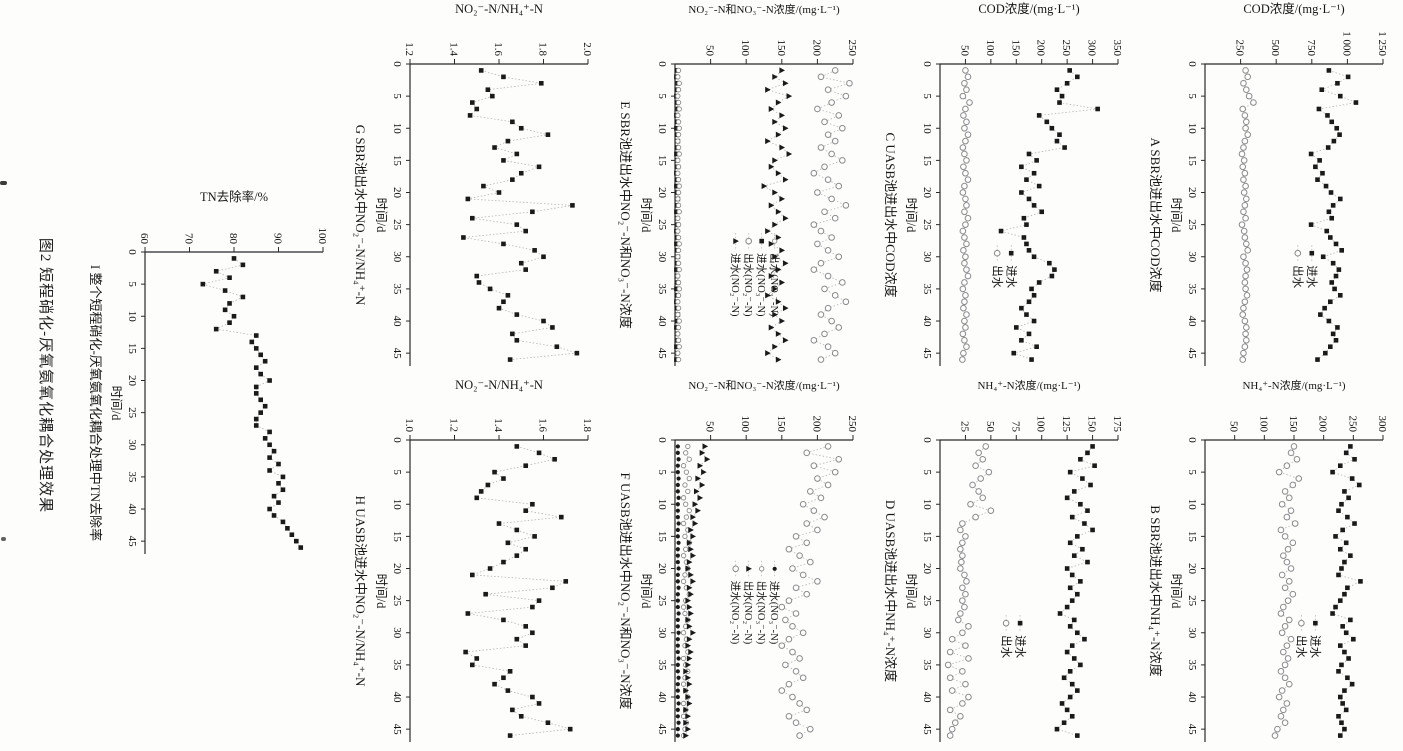 Image resolution: width=1403 pixels, height=751 pixels. I want to click on svg-text: 1 000, so click(1346, 43).